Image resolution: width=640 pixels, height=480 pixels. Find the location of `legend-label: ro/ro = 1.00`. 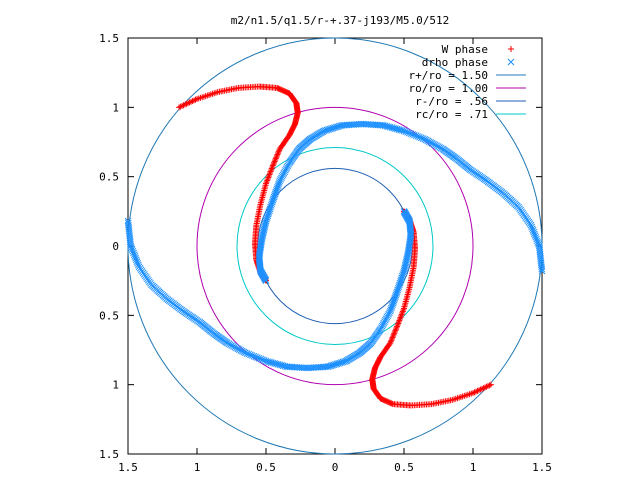

legend-label: ro/ro = 1.00 is located at coordinates (448, 88).